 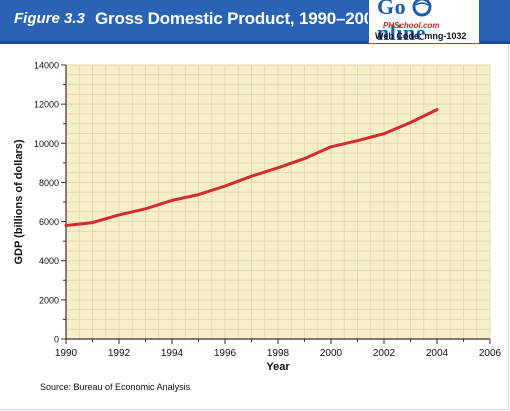 I want to click on x-tick-label: 1998, so click(x=278, y=353).